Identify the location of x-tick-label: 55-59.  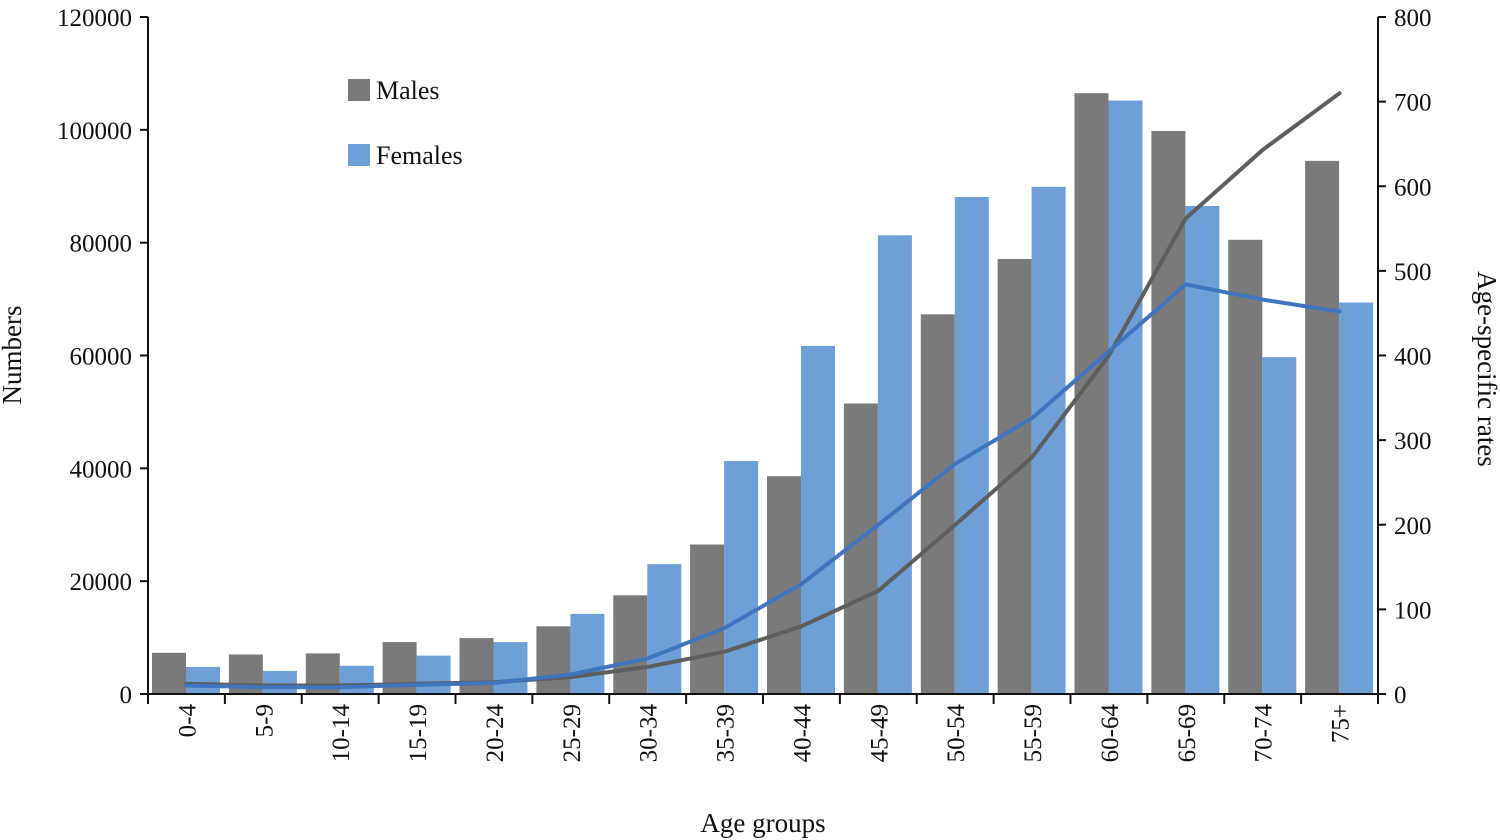
(1033, 733).